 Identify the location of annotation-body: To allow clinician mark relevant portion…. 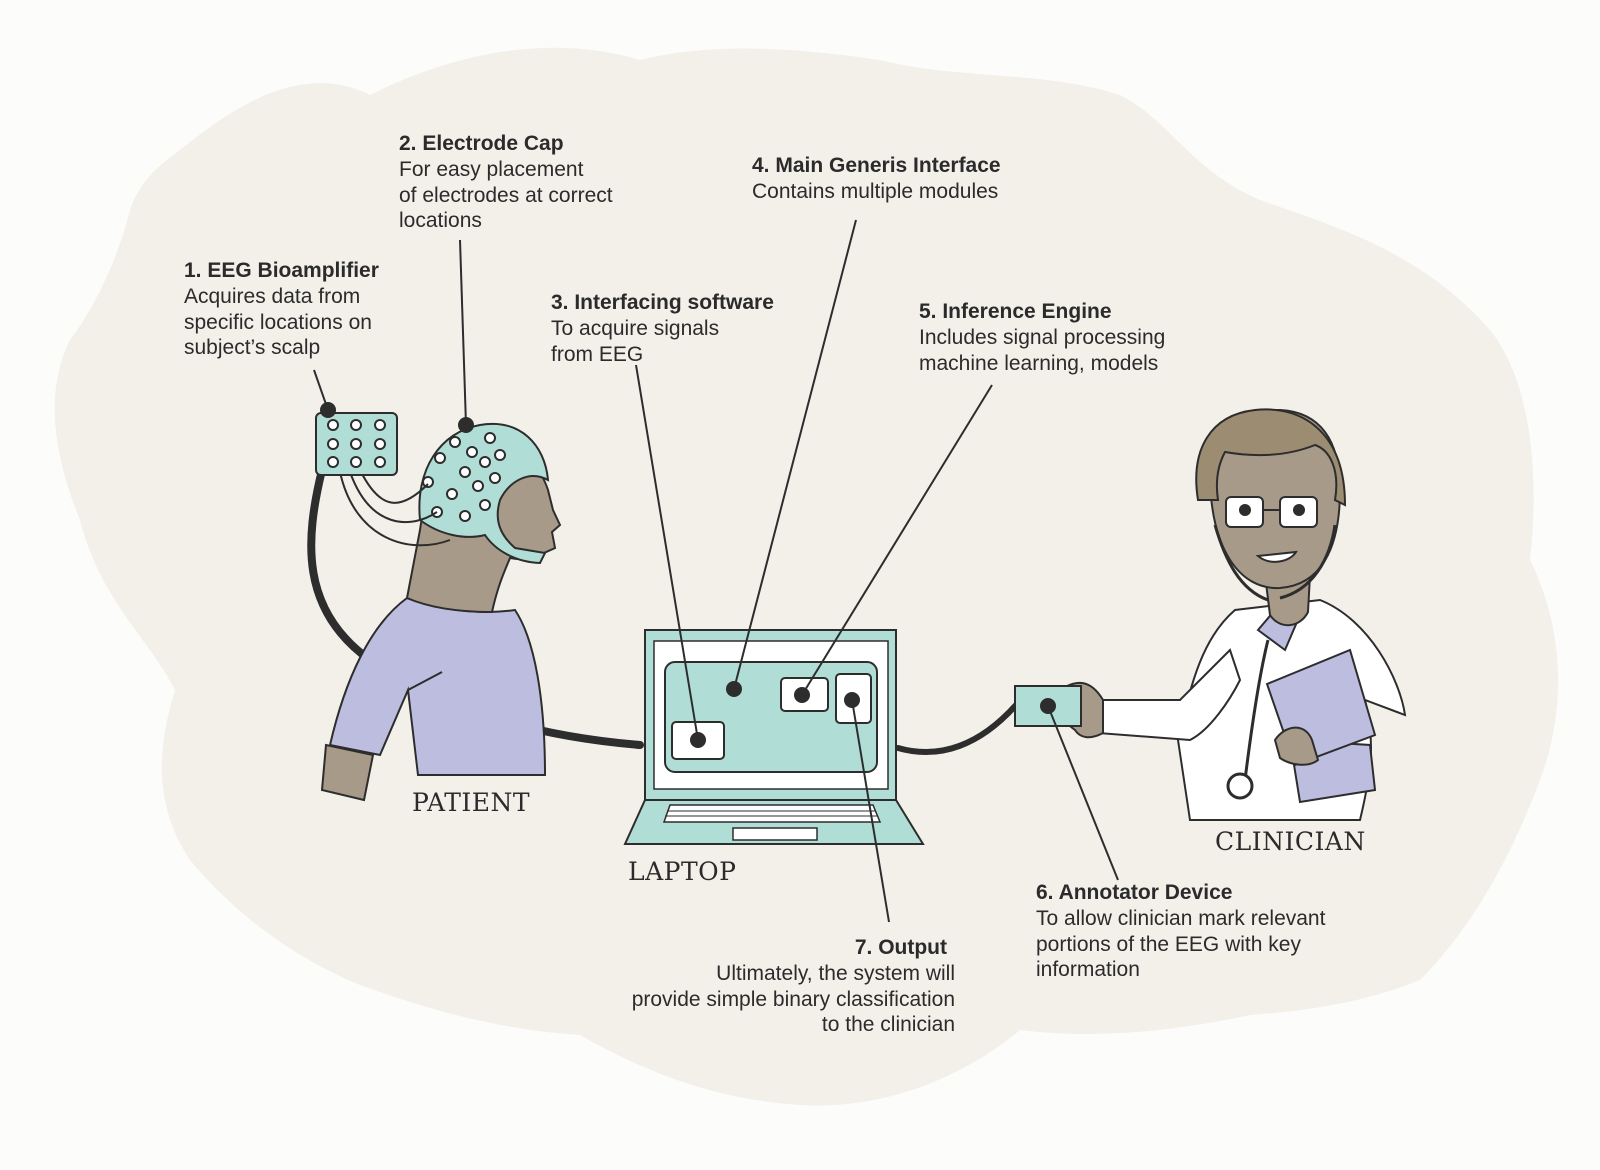
(1180, 944).